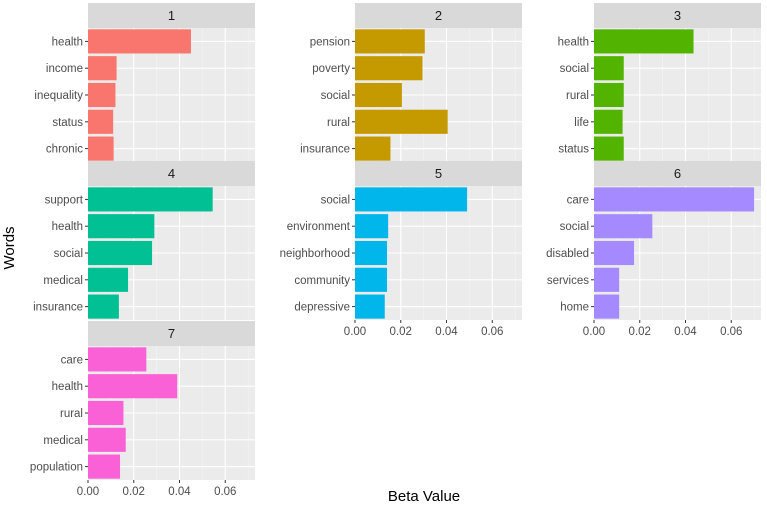 The width and height of the screenshot is (767, 509). Describe the element at coordinates (64, 150) in the screenshot. I see `category-label: chronic` at that location.